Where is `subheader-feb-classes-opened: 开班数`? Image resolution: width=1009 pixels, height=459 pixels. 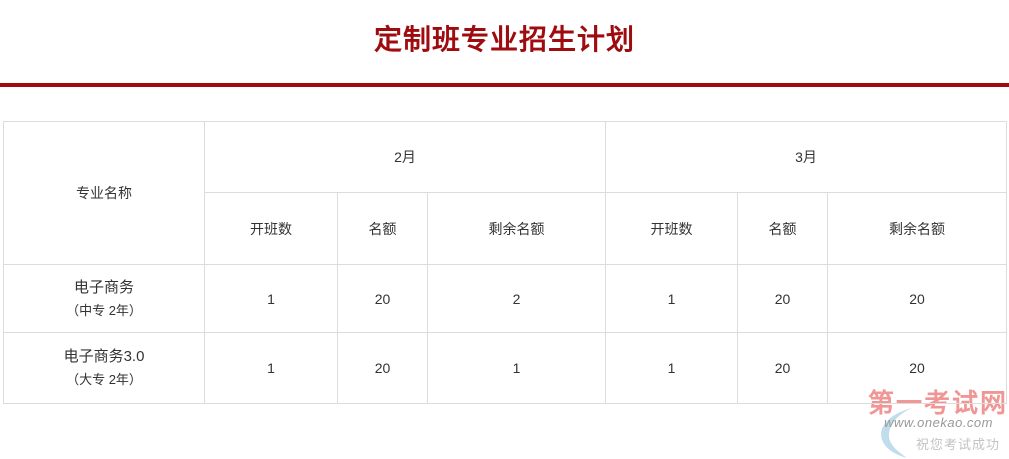 subheader-feb-classes-opened: 开班数 is located at coordinates (271, 228).